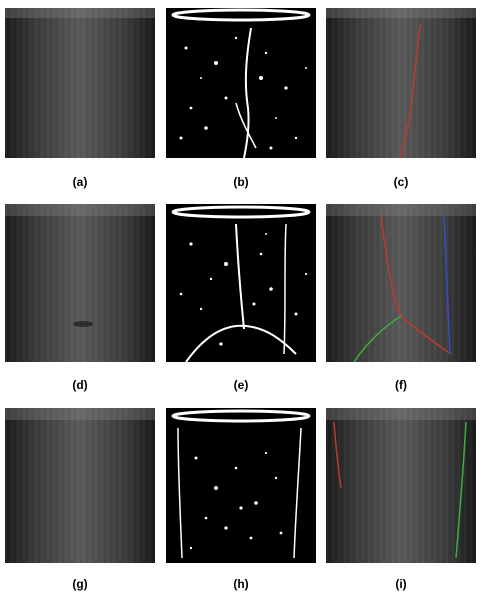  I want to click on panel-d-label: (d), so click(80, 385).